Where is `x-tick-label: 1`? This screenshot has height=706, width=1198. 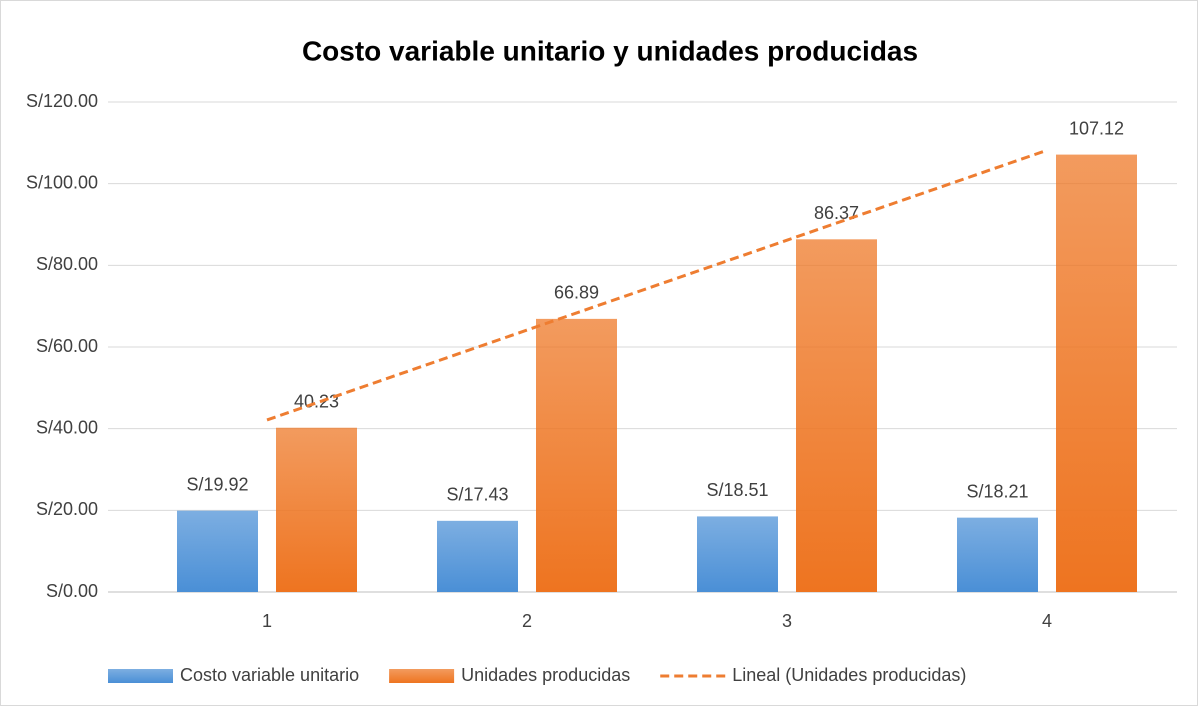 x-tick-label: 1 is located at coordinates (267, 621).